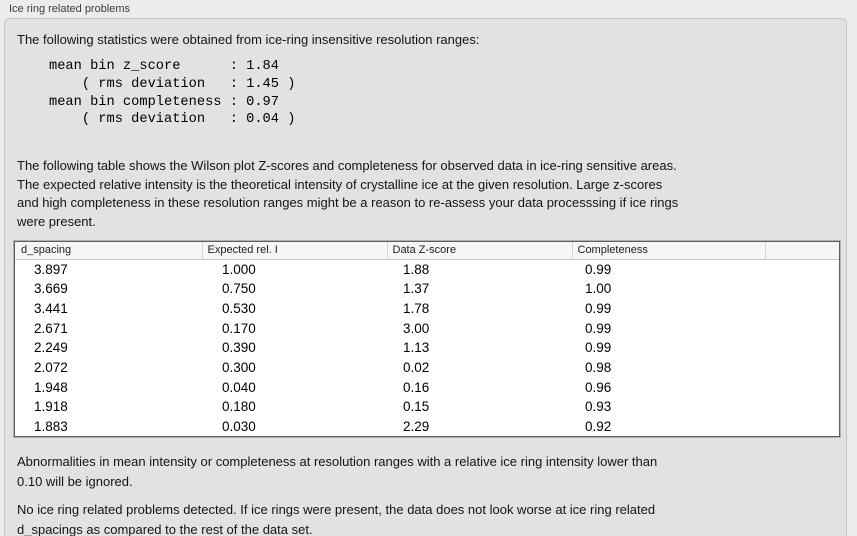 Image resolution: width=857 pixels, height=536 pixels. I want to click on column-header: d_spacing, so click(108, 251).